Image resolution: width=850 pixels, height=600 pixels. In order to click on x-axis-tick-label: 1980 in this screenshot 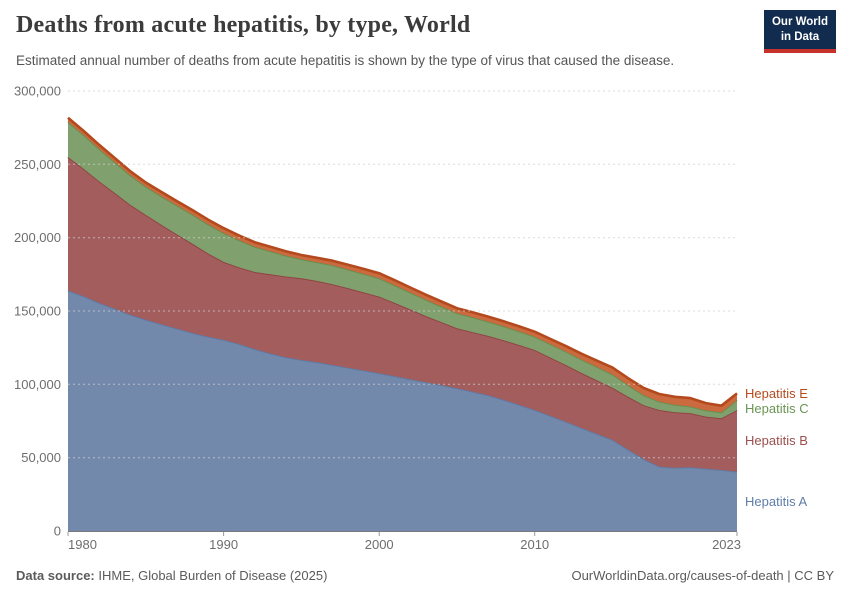, I will do `click(82, 544)`.